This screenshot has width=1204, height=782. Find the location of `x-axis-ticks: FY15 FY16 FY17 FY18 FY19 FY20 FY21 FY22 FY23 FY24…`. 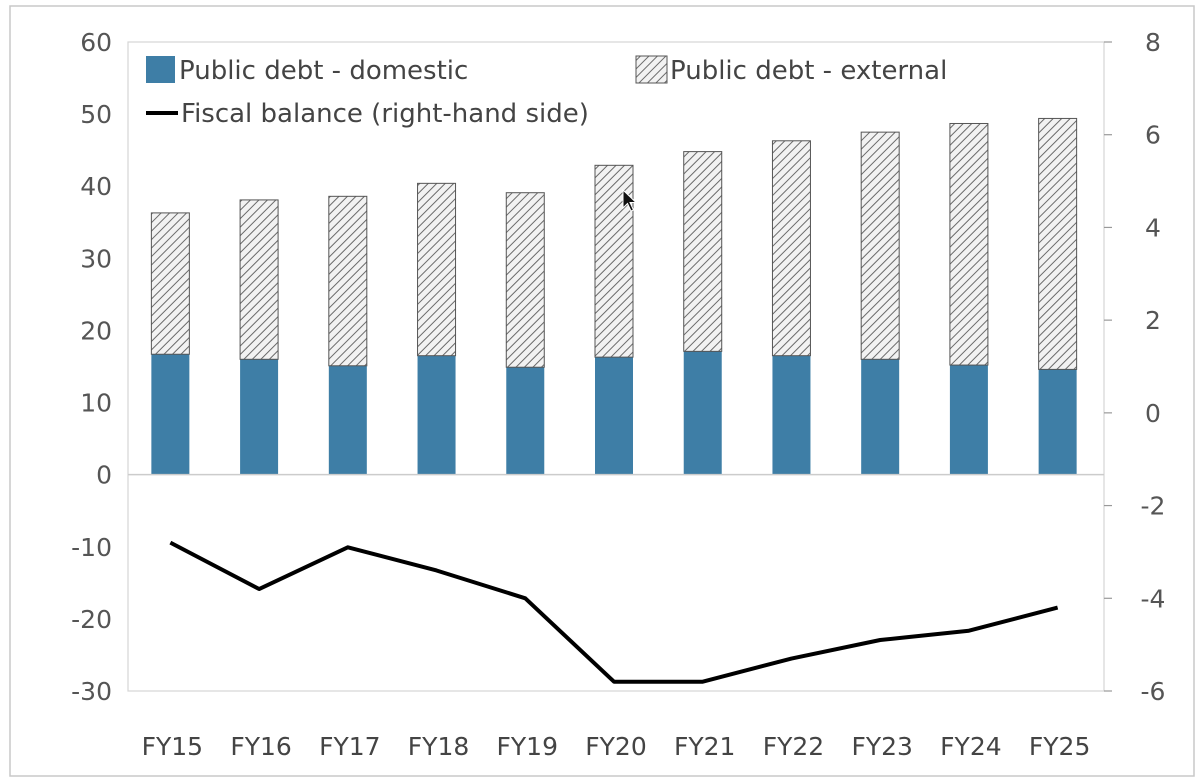

x-axis-ticks: FY15 FY16 FY17 FY18 FY19 FY20 FY21 FY22 FY23 FY24… is located at coordinates (616, 746).